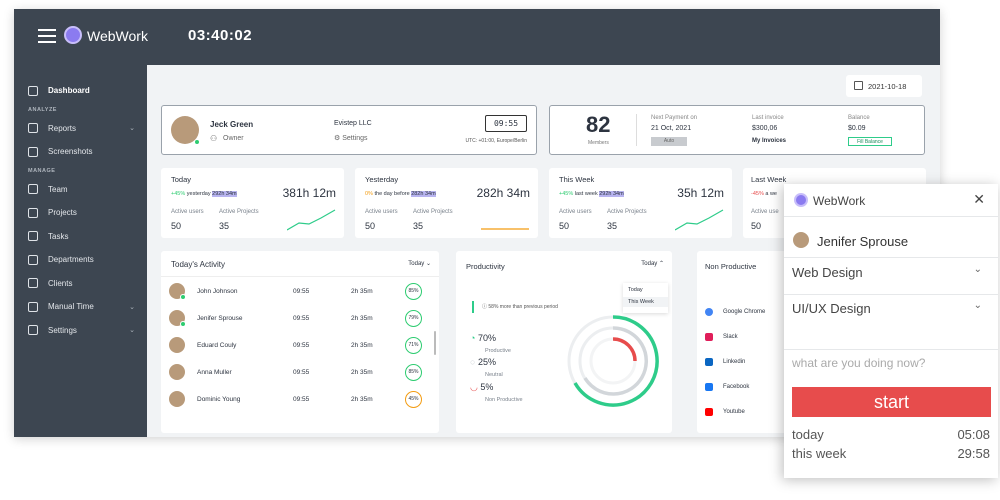 The width and height of the screenshot is (1000, 500). Describe the element at coordinates (80, 213) in the screenshot. I see `sidebar-item-projects: Projects` at that location.